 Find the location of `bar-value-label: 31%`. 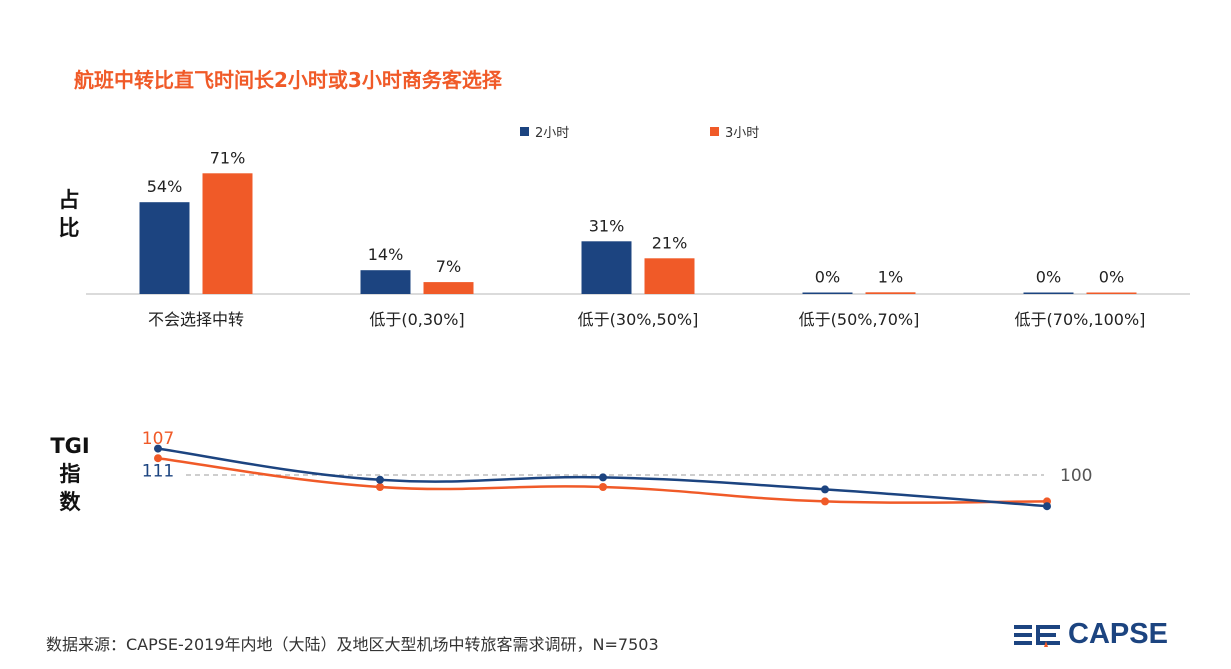

bar-value-label: 31% is located at coordinates (607, 225).